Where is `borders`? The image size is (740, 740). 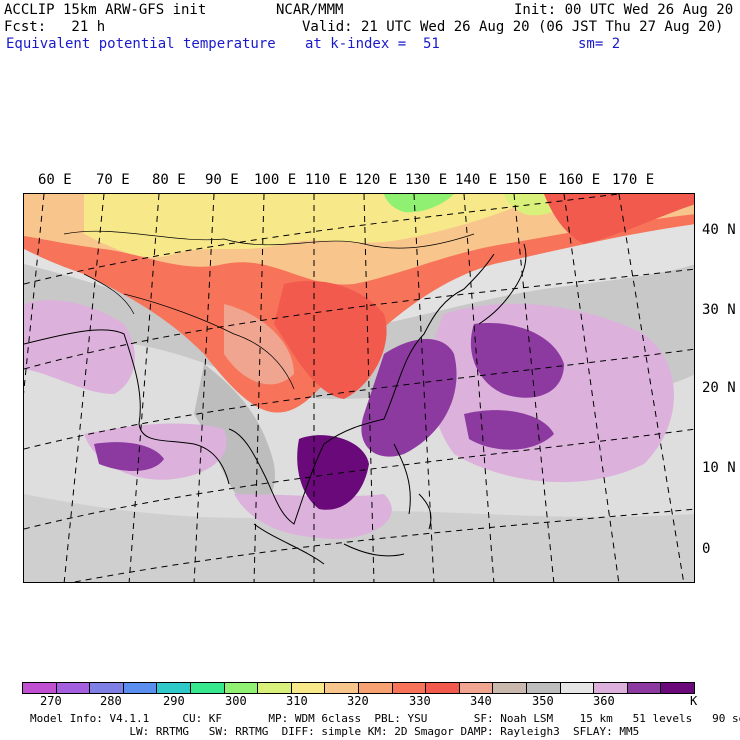
borders is located at coordinates (269, 310).